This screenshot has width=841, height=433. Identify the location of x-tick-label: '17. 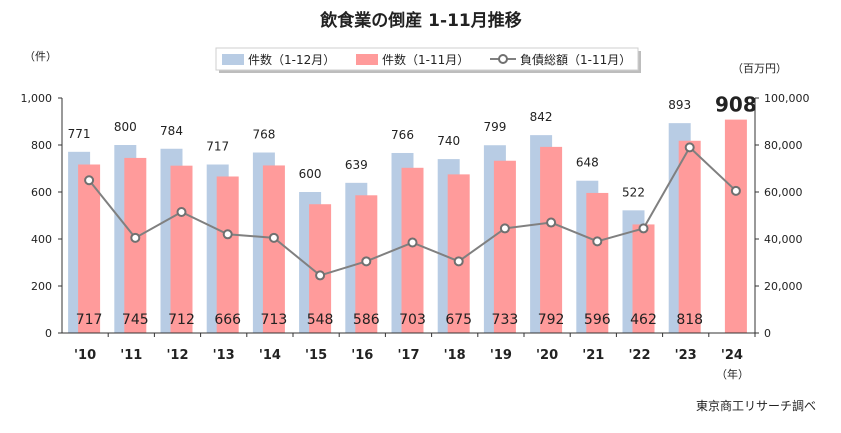
(408, 355).